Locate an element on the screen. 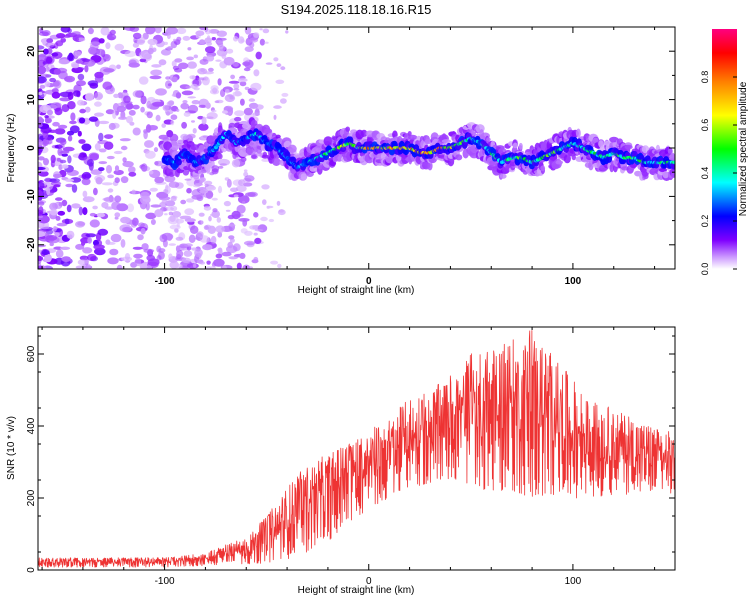 Image resolution: width=750 pixels, height=600 pixels. y-tick-label: 0 is located at coordinates (31, 148).